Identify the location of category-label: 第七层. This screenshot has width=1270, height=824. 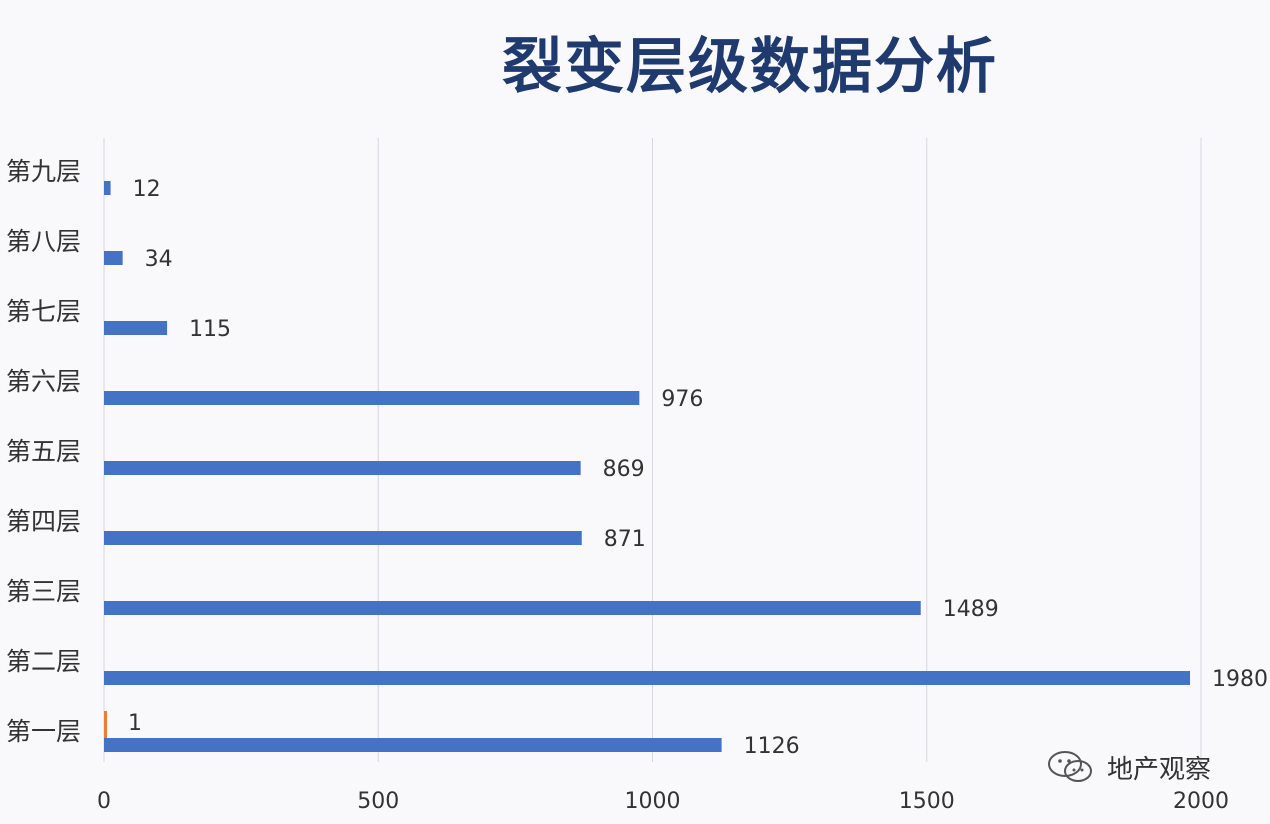
(43, 311).